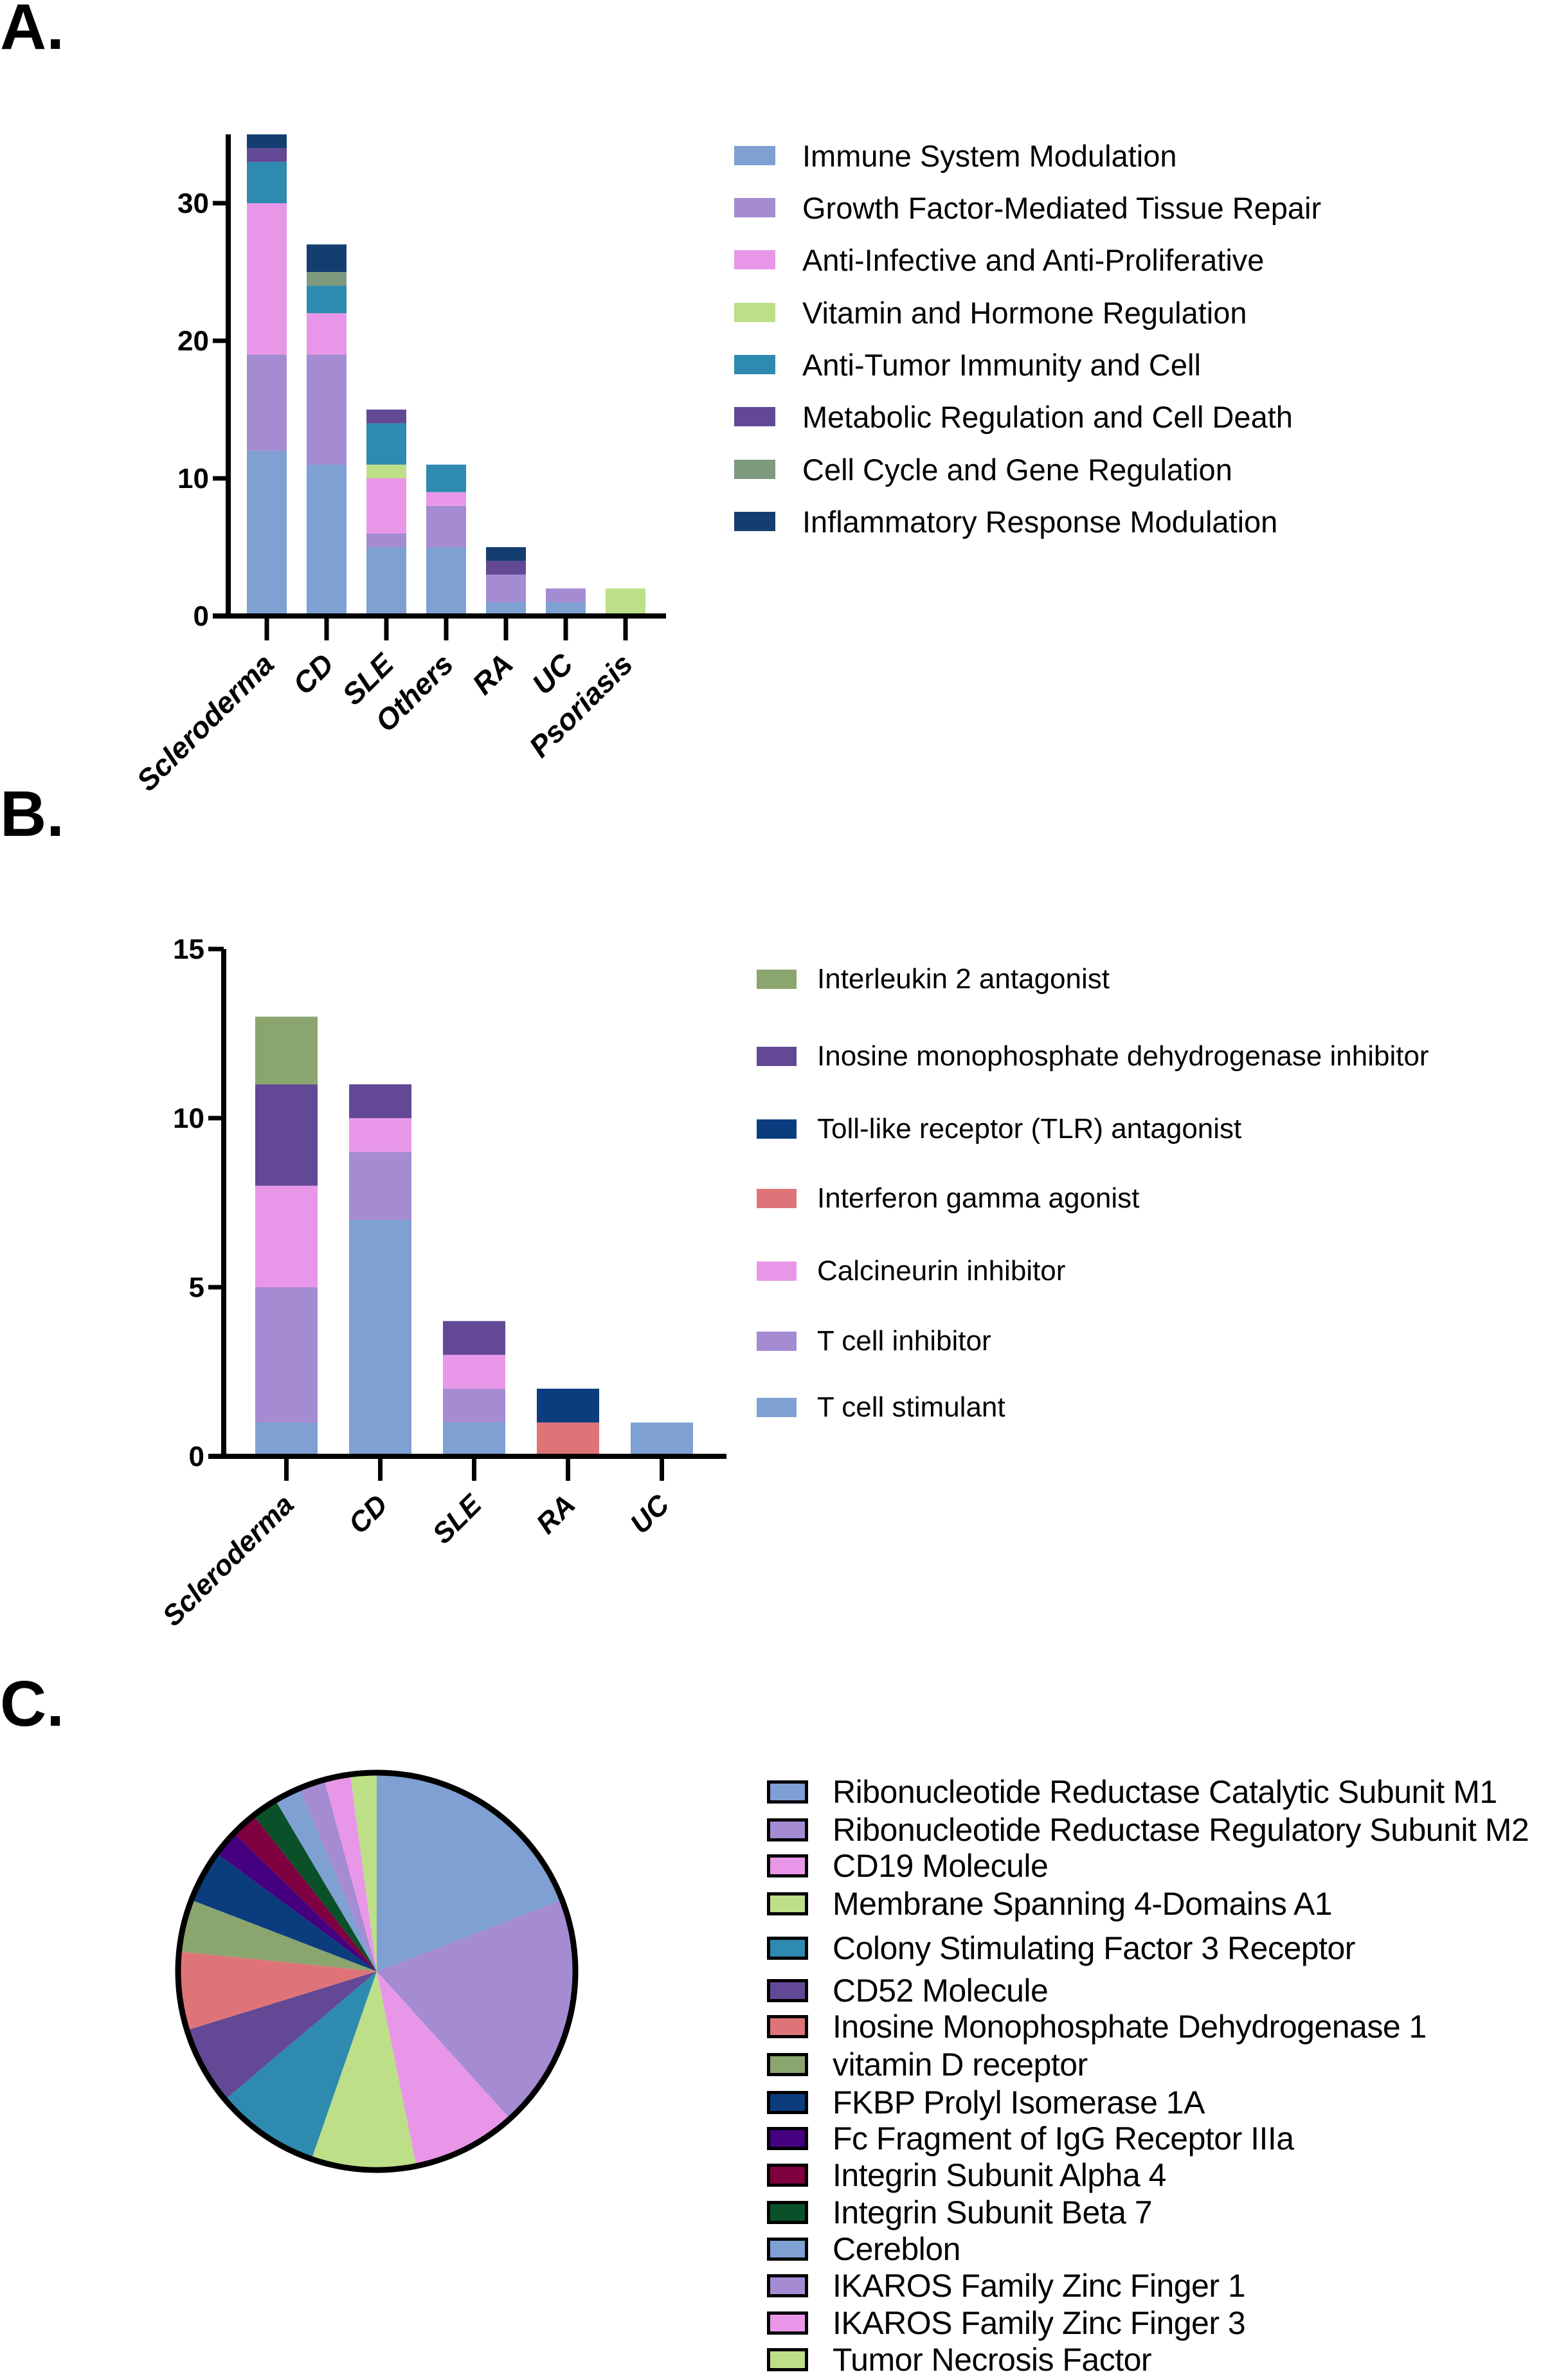 This screenshot has height=2379, width=1568. I want to click on legend-item: Cereblon, so click(863, 2249).